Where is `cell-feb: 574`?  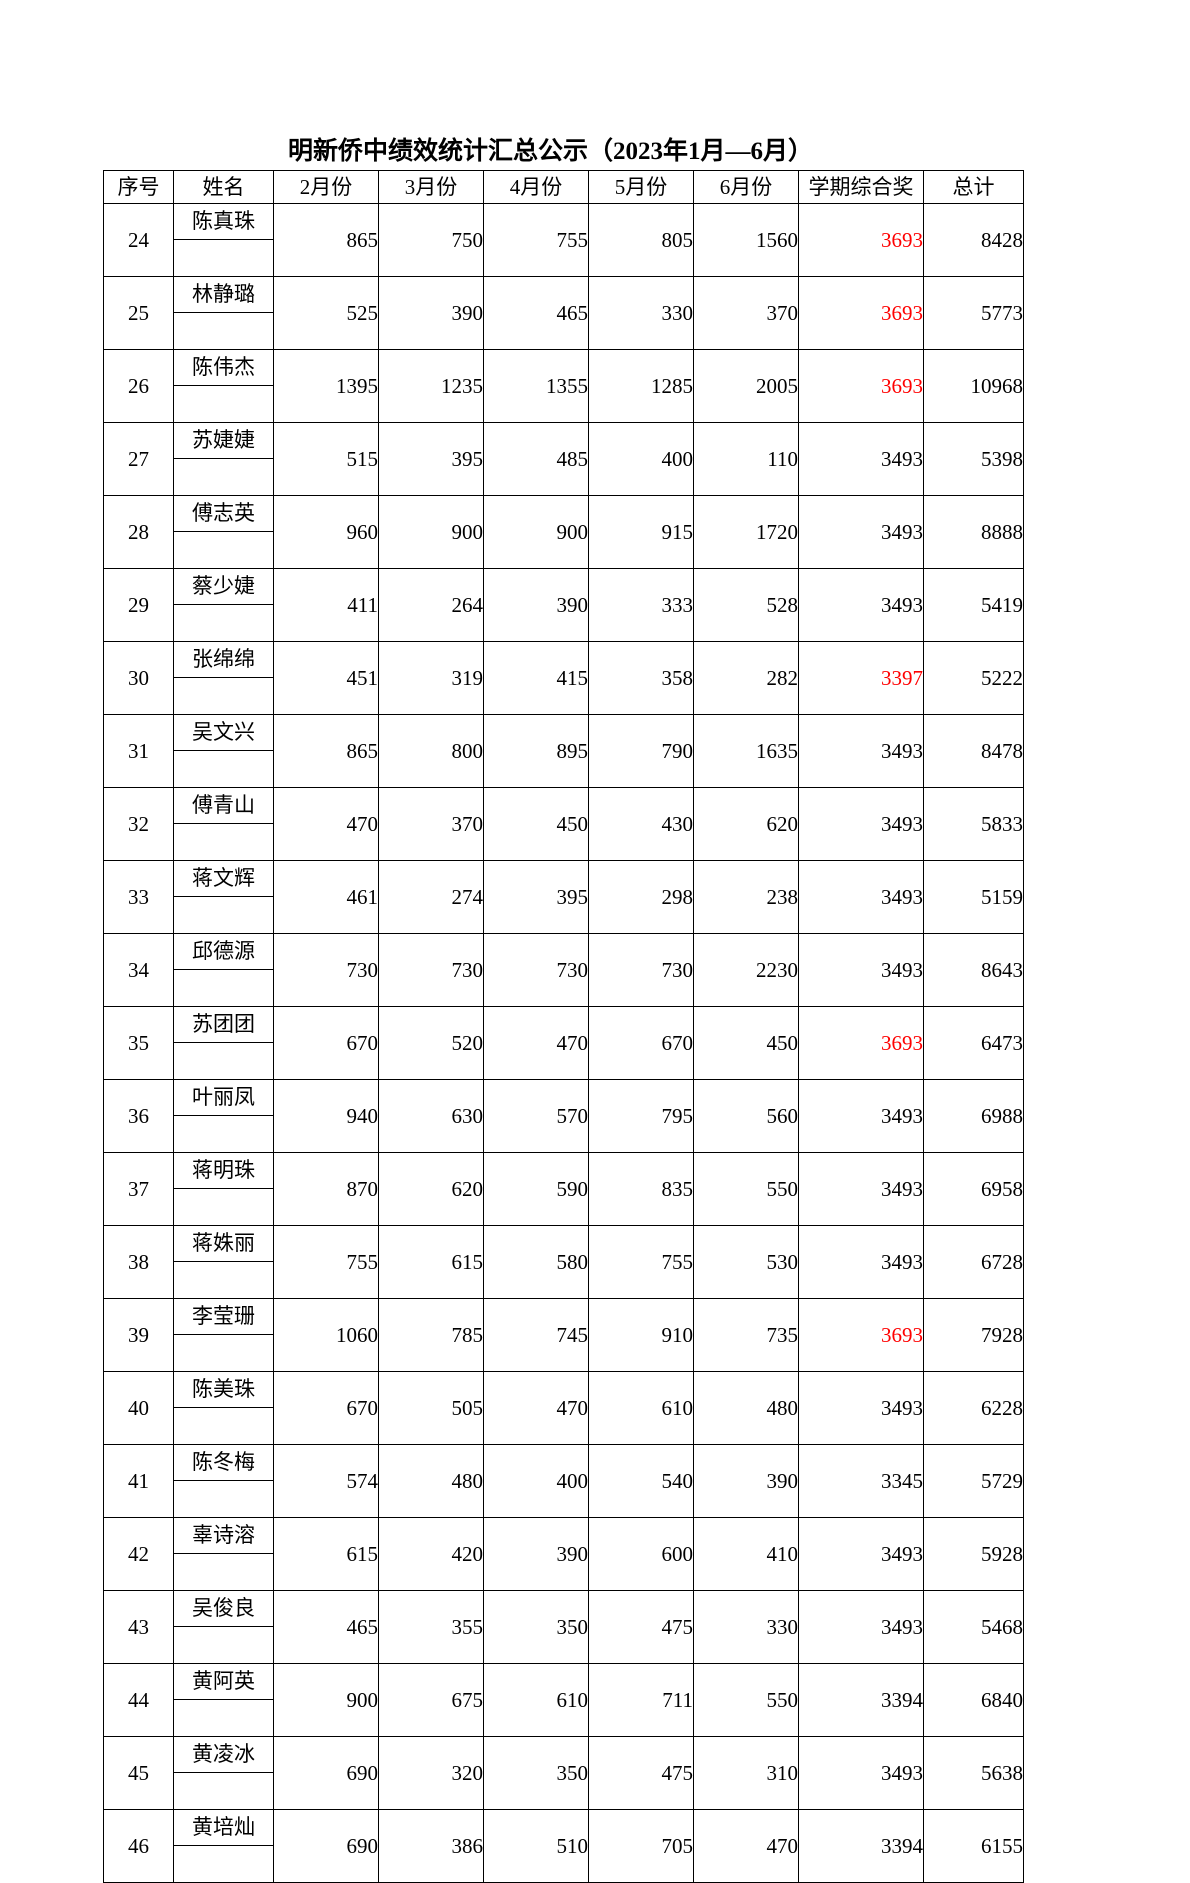
cell-feb: 574 is located at coordinates (326, 1481).